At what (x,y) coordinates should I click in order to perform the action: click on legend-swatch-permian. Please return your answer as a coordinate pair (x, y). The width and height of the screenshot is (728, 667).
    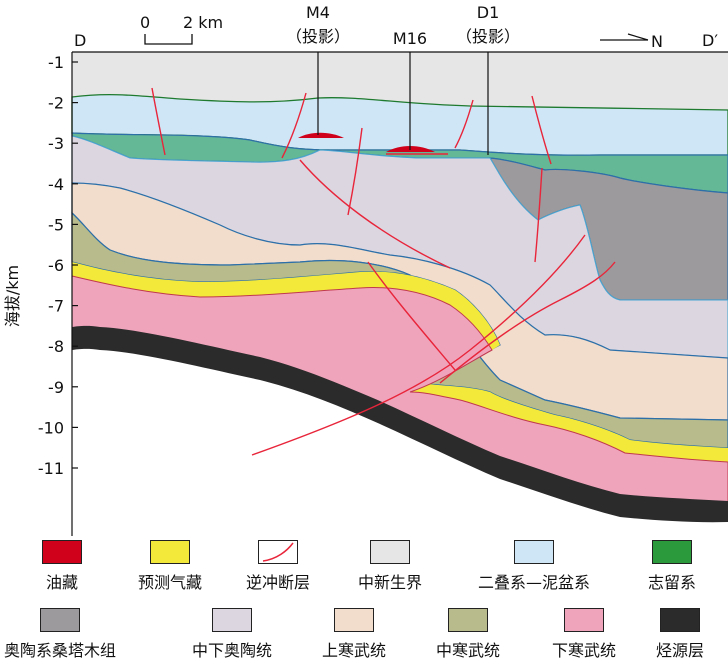
    Looking at the image, I should click on (534, 552).